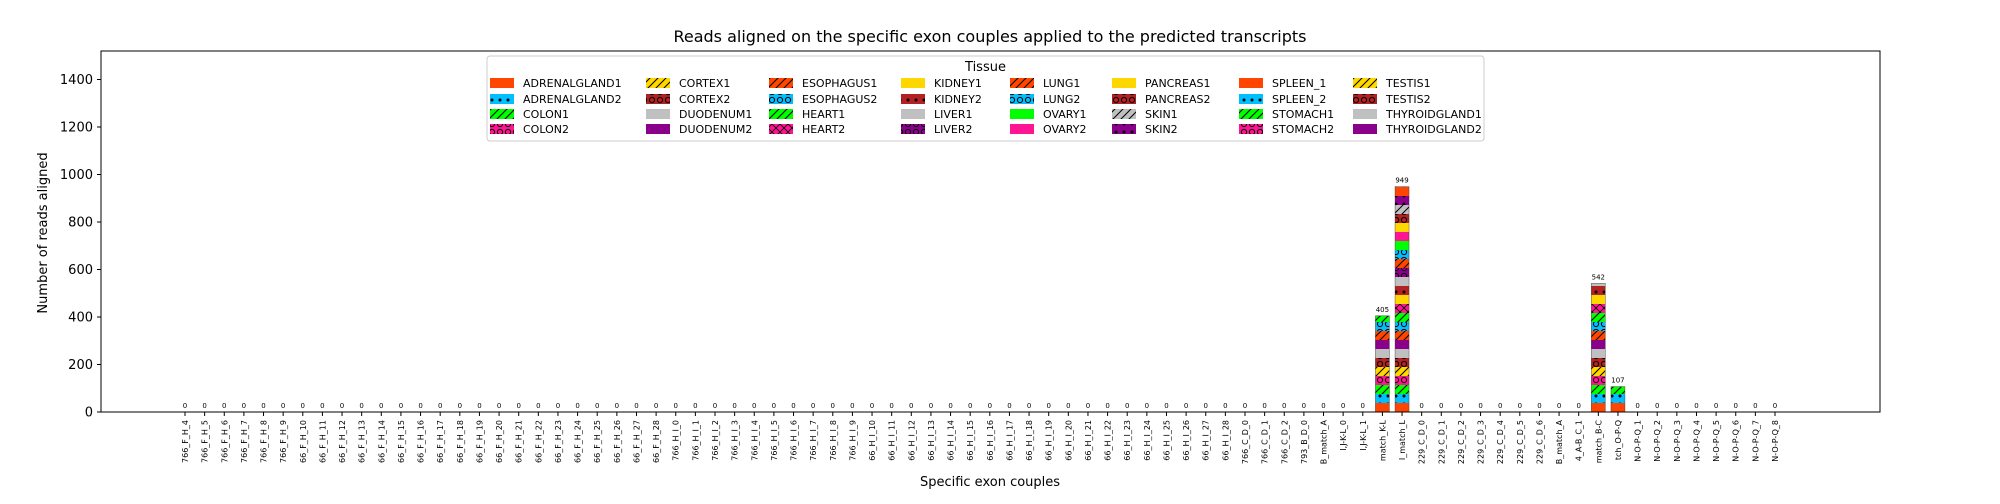  I want to click on x-axis-label: Specific exon couples, so click(990, 482).